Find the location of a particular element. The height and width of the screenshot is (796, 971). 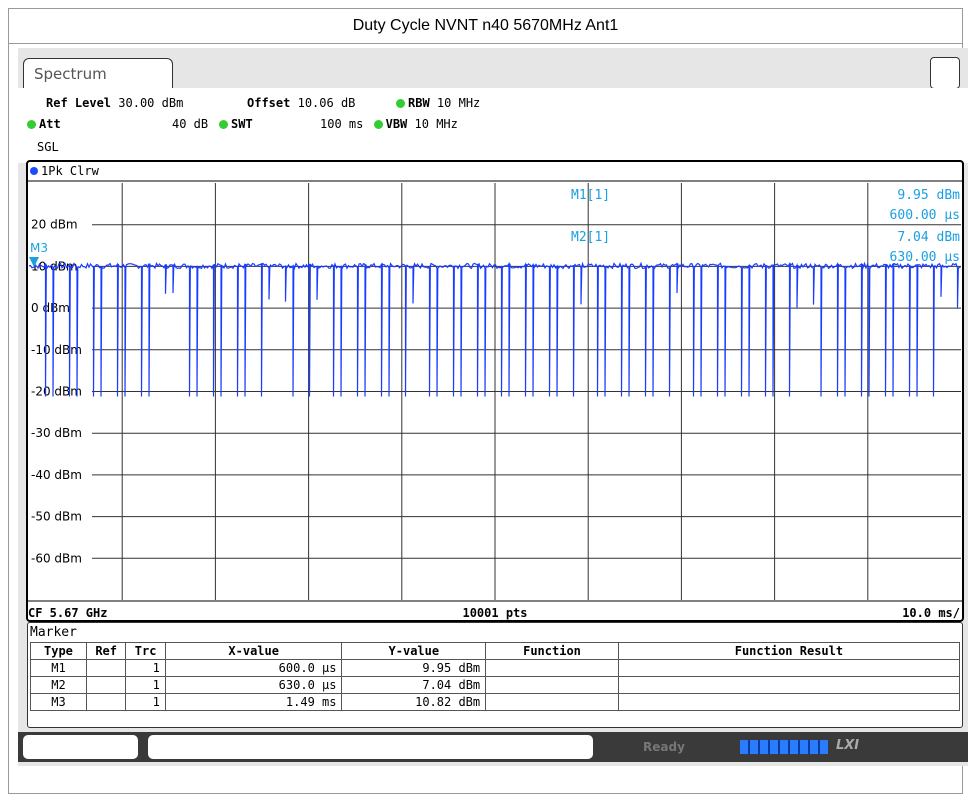

cell: 10.82 dBm is located at coordinates (414, 702).